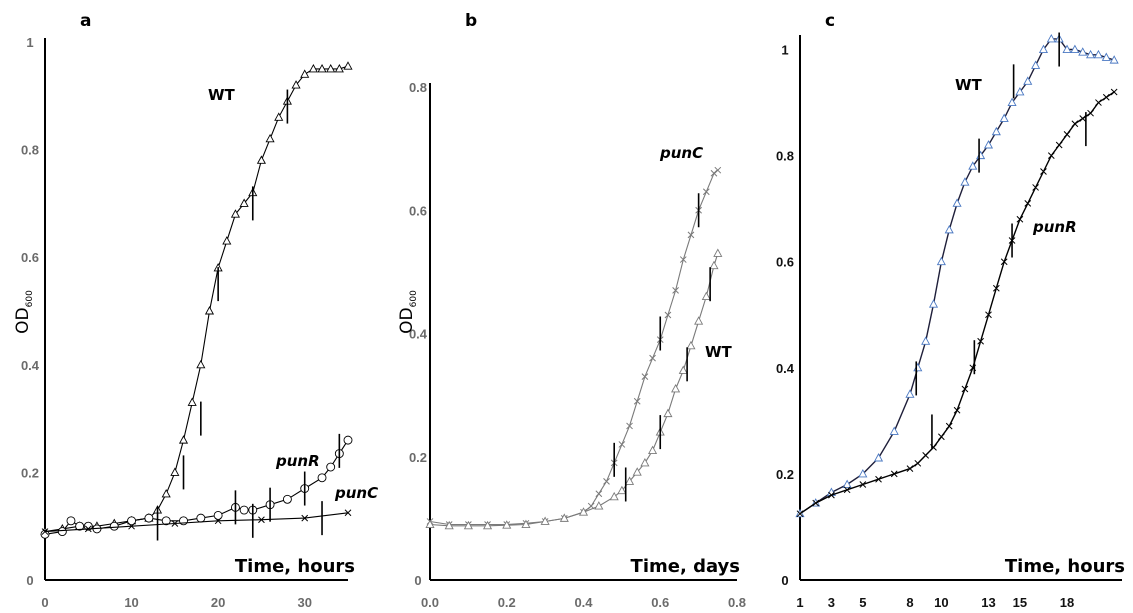 The width and height of the screenshot is (1133, 613). Describe the element at coordinates (29, 42) in the screenshot. I see `y-tick-label: 1` at that location.